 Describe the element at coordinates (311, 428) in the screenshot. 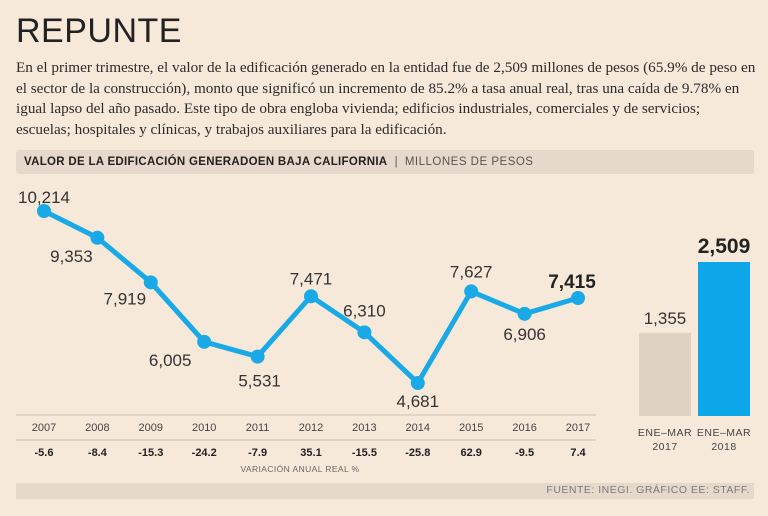

I see `year-tick-2012: 2012` at that location.